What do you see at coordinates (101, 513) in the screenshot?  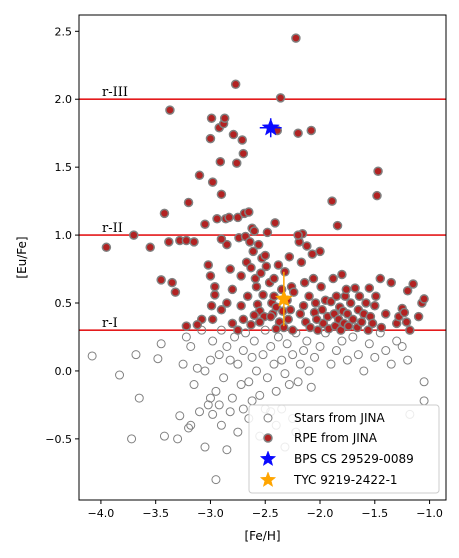 I see `x-tick-label: −4.0` at bounding box center [101, 513].